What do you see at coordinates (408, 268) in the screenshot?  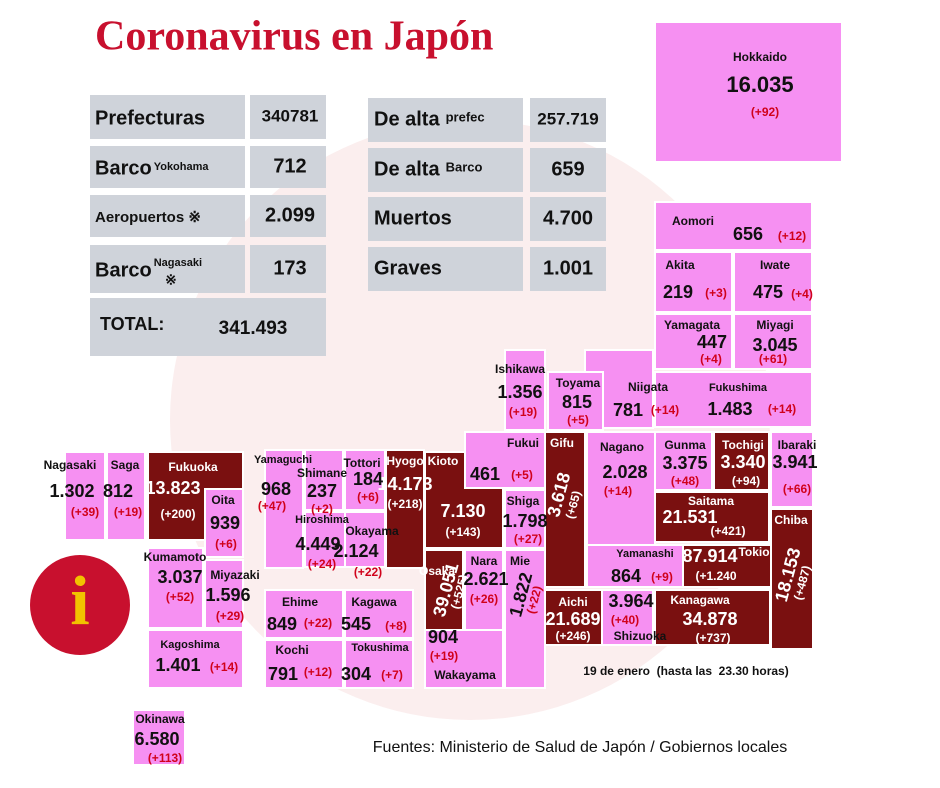 I see `stat-label: Graves` at bounding box center [408, 268].